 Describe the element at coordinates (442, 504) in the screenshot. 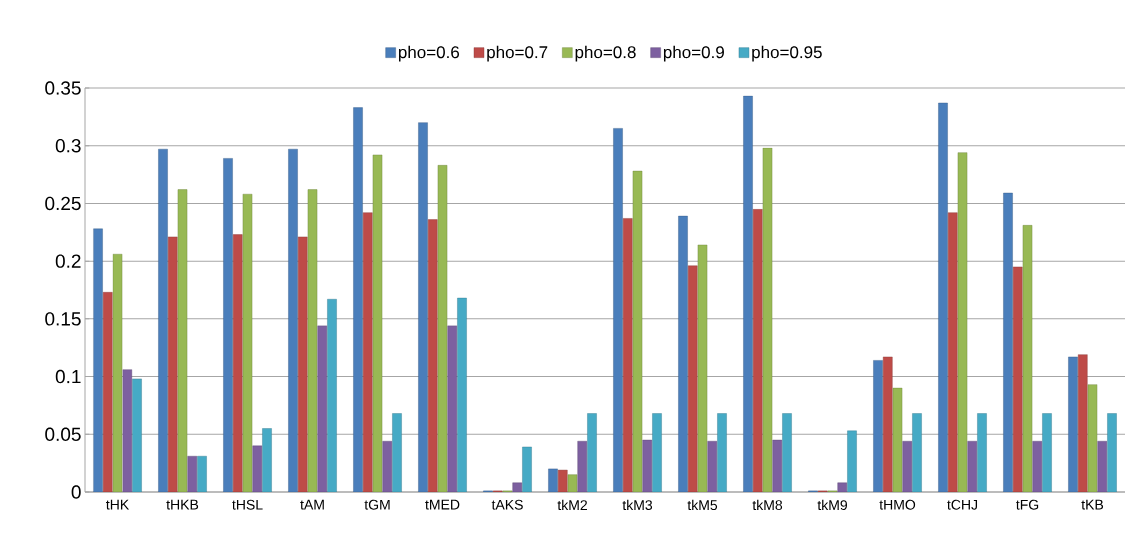

I see `x-tick-label: tMED` at that location.